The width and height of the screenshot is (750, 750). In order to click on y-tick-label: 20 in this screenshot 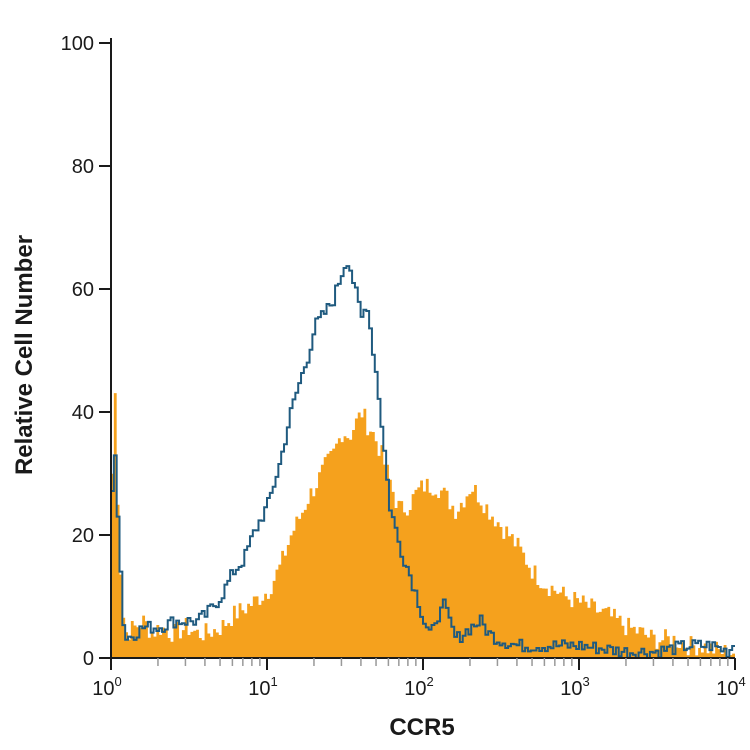, I will do `click(83, 536)`.